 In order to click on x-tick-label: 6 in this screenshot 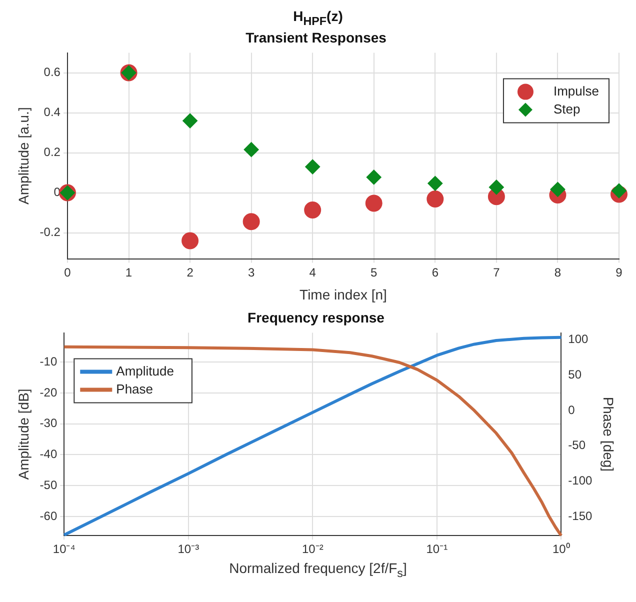, I will do `click(435, 272)`.